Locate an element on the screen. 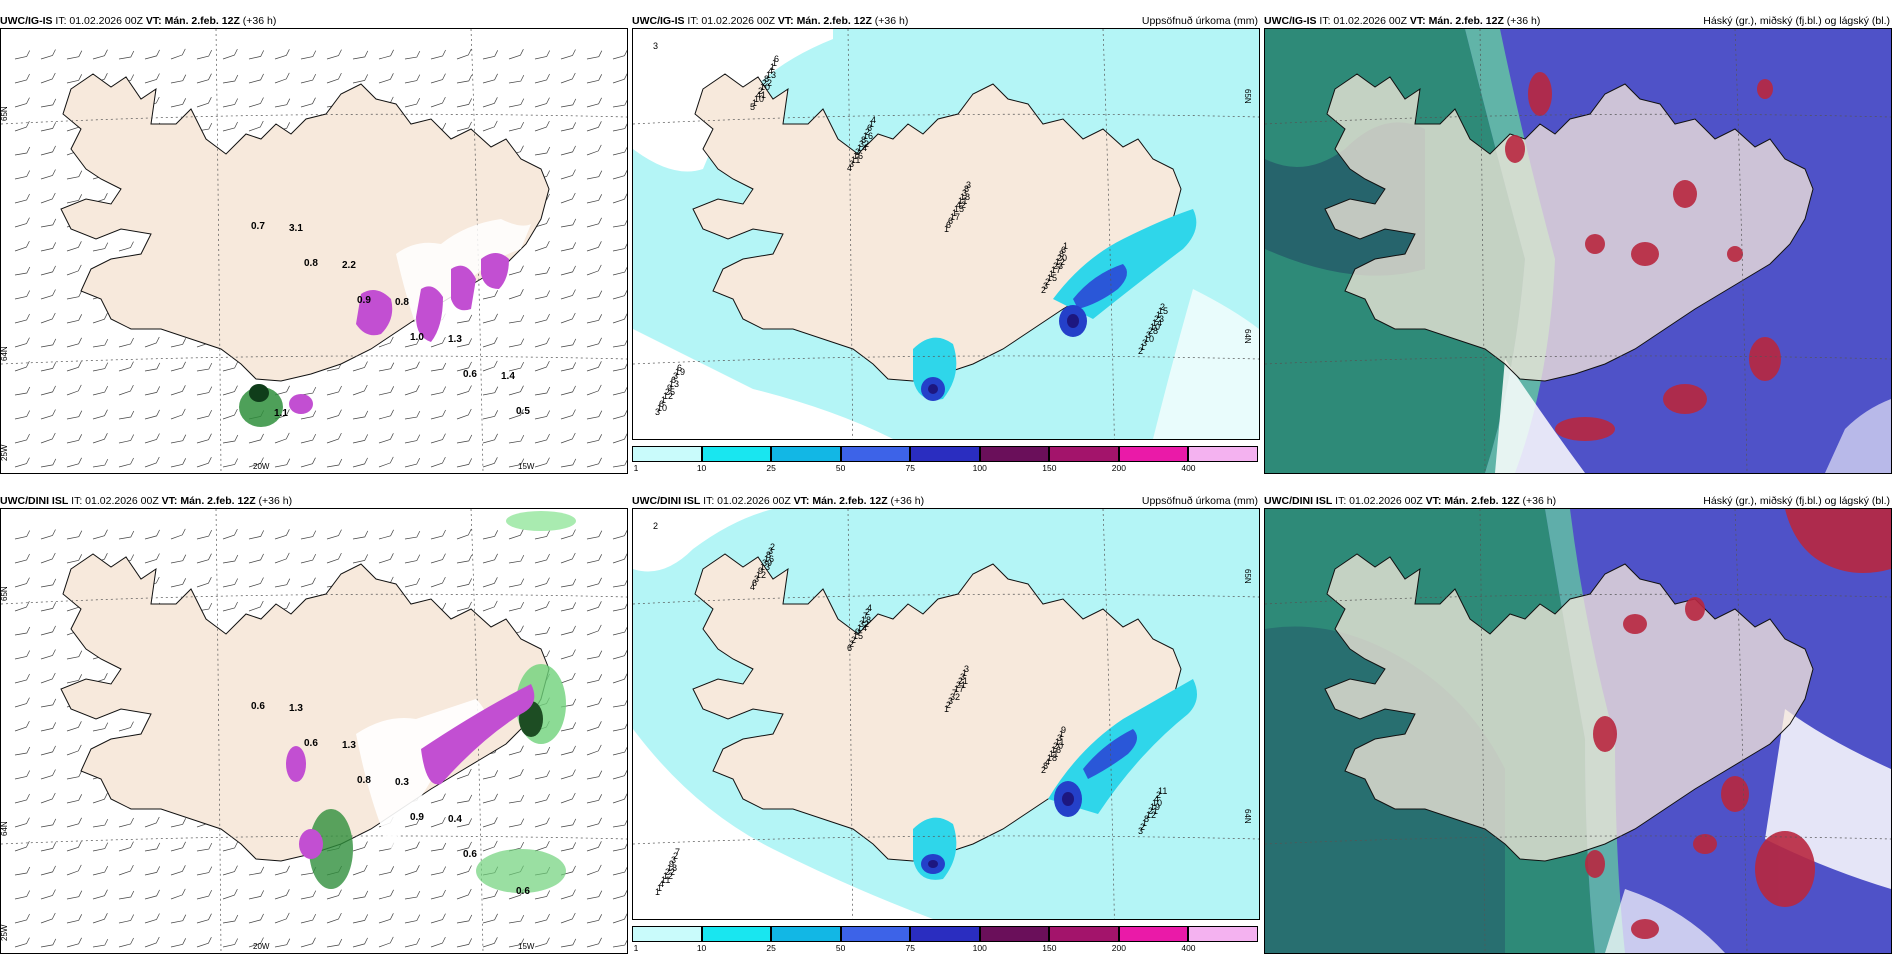  value-label: 21 is located at coordinates (1153, 811).